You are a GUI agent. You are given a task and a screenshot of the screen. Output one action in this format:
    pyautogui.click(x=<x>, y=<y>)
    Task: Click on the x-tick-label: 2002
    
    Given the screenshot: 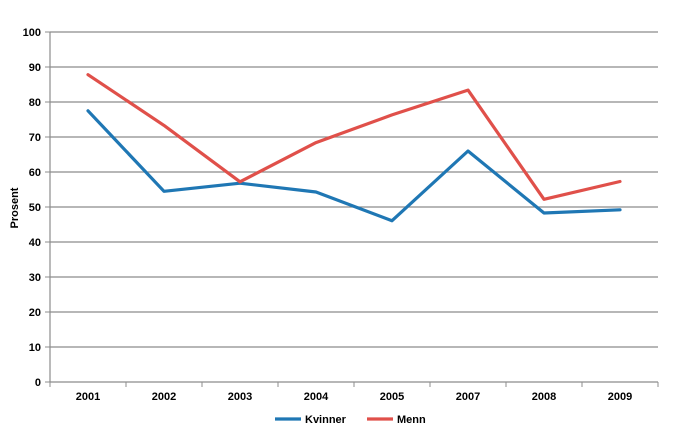 What is the action you would take?
    pyautogui.click(x=164, y=397)
    